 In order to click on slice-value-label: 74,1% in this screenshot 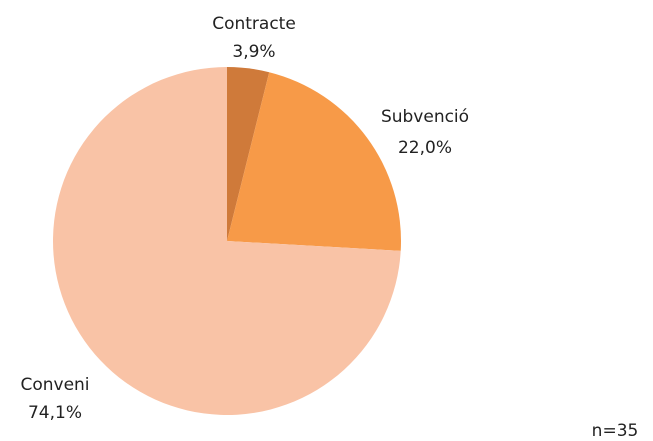, I will do `click(55, 413)`.